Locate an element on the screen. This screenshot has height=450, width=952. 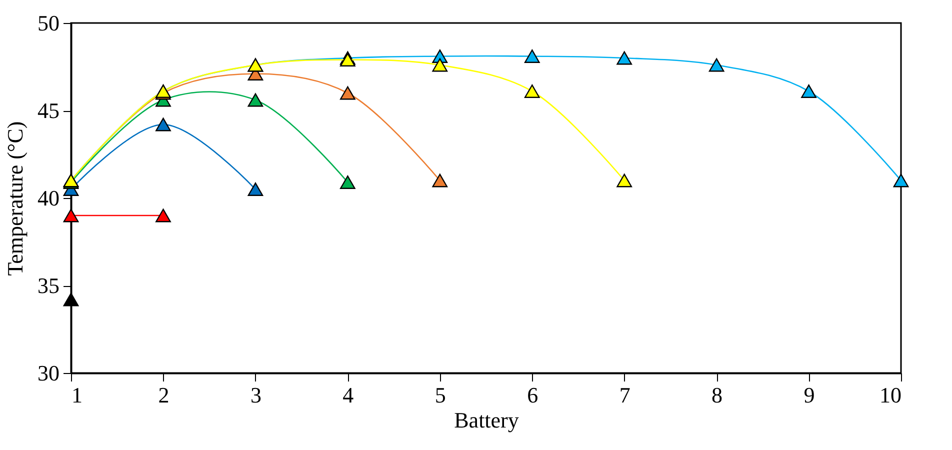
y-tick-label: 45 is located at coordinates (49, 110).